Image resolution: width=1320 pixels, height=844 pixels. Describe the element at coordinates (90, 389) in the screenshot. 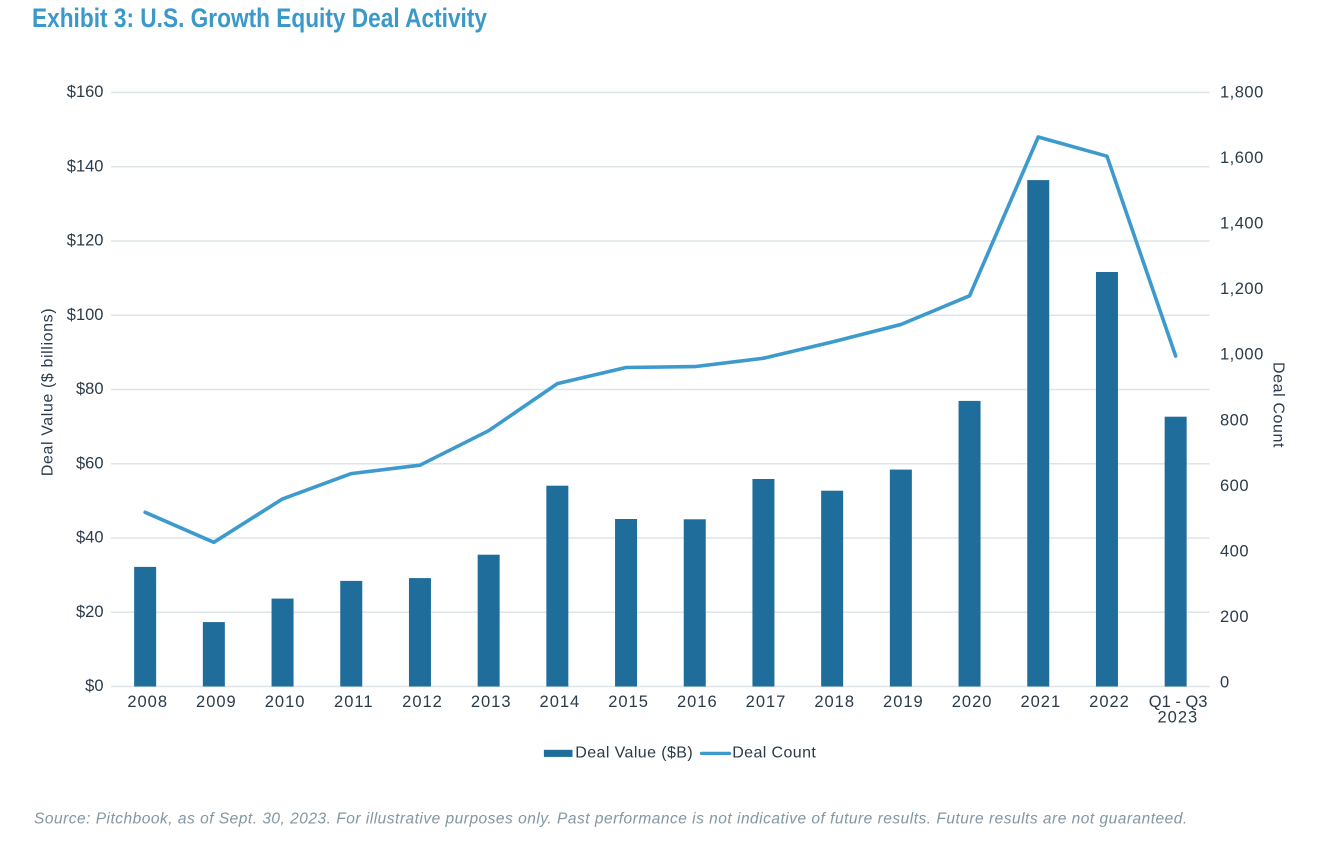

I see `svg-text: $80` at that location.